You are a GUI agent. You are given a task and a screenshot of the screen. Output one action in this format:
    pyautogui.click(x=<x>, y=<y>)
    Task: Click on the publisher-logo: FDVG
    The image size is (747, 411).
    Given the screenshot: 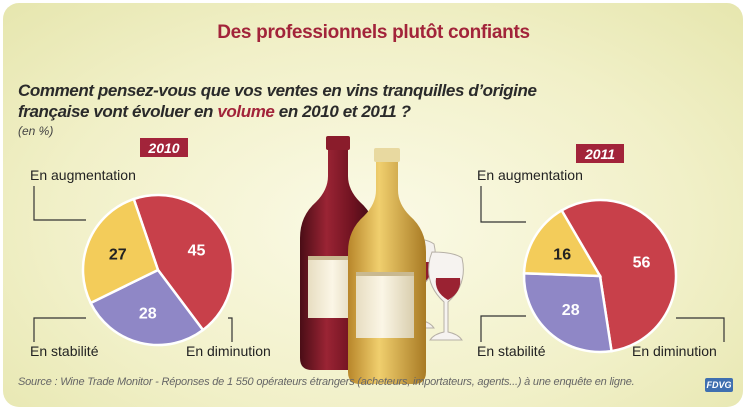 What is the action you would take?
    pyautogui.click(x=719, y=385)
    